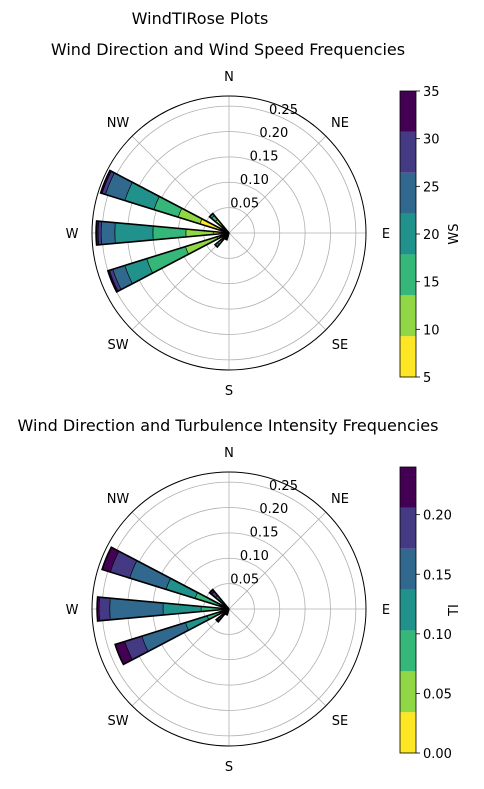  I want to click on figure-title: WindTIRose Plots, so click(200, 18).